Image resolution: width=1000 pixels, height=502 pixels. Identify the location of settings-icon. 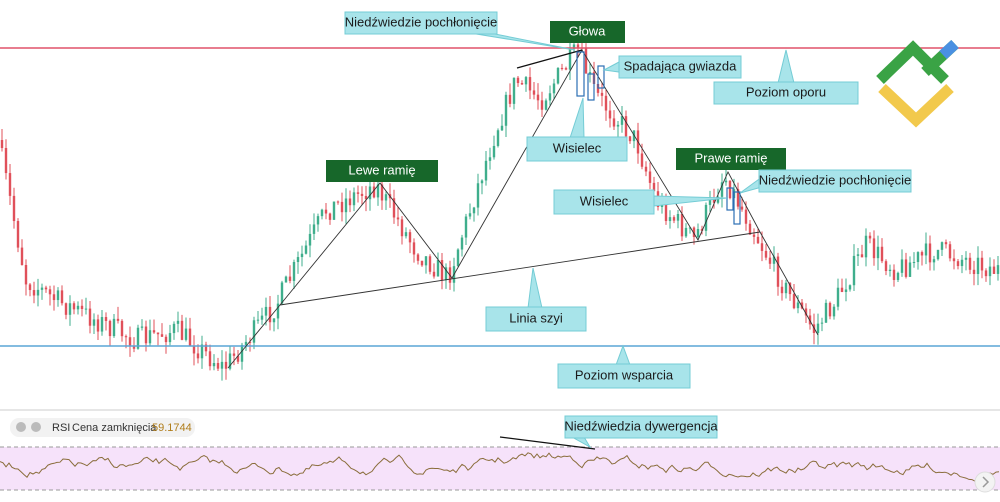
(36, 427).